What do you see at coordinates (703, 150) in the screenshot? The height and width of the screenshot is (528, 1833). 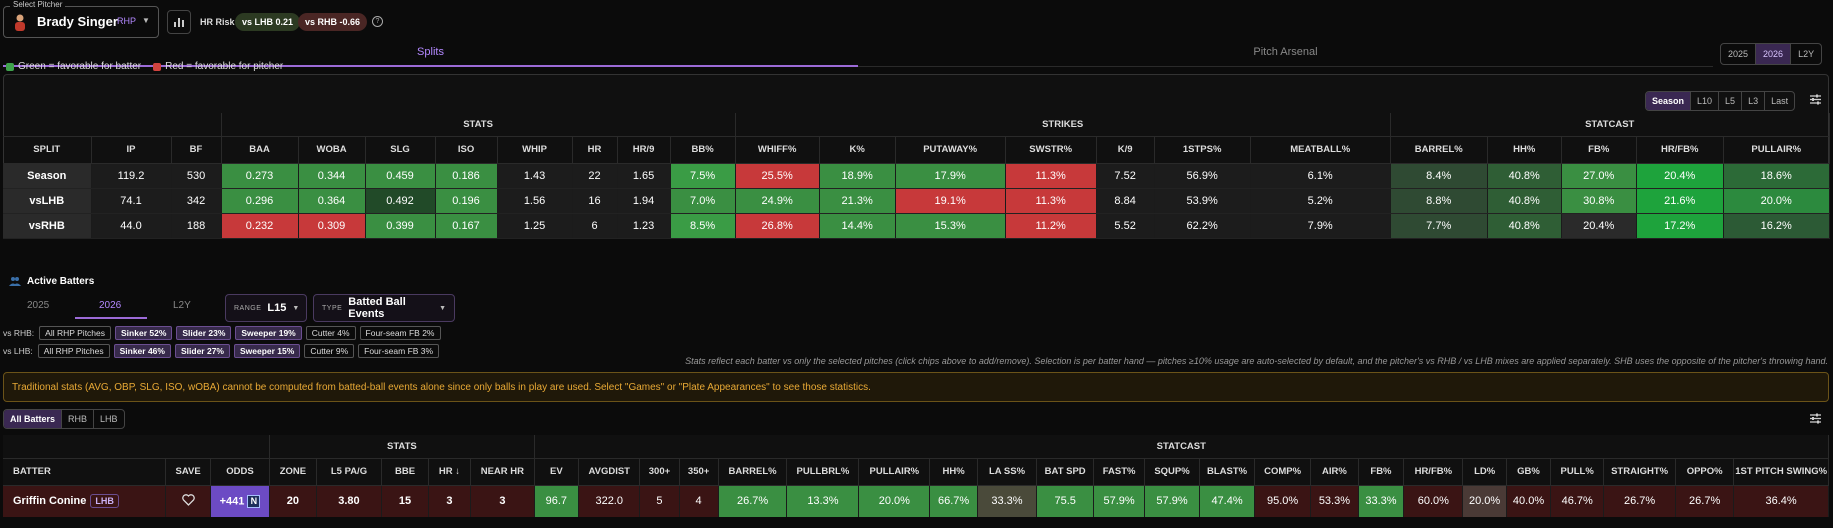 I see `column-header-bb: BB%` at bounding box center [703, 150].